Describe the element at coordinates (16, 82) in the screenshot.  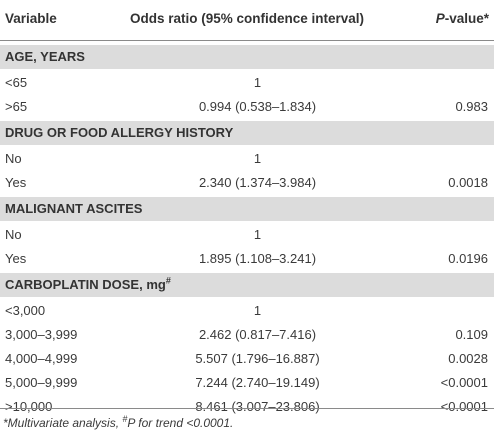
I see `variable-cell: <65` at that location.